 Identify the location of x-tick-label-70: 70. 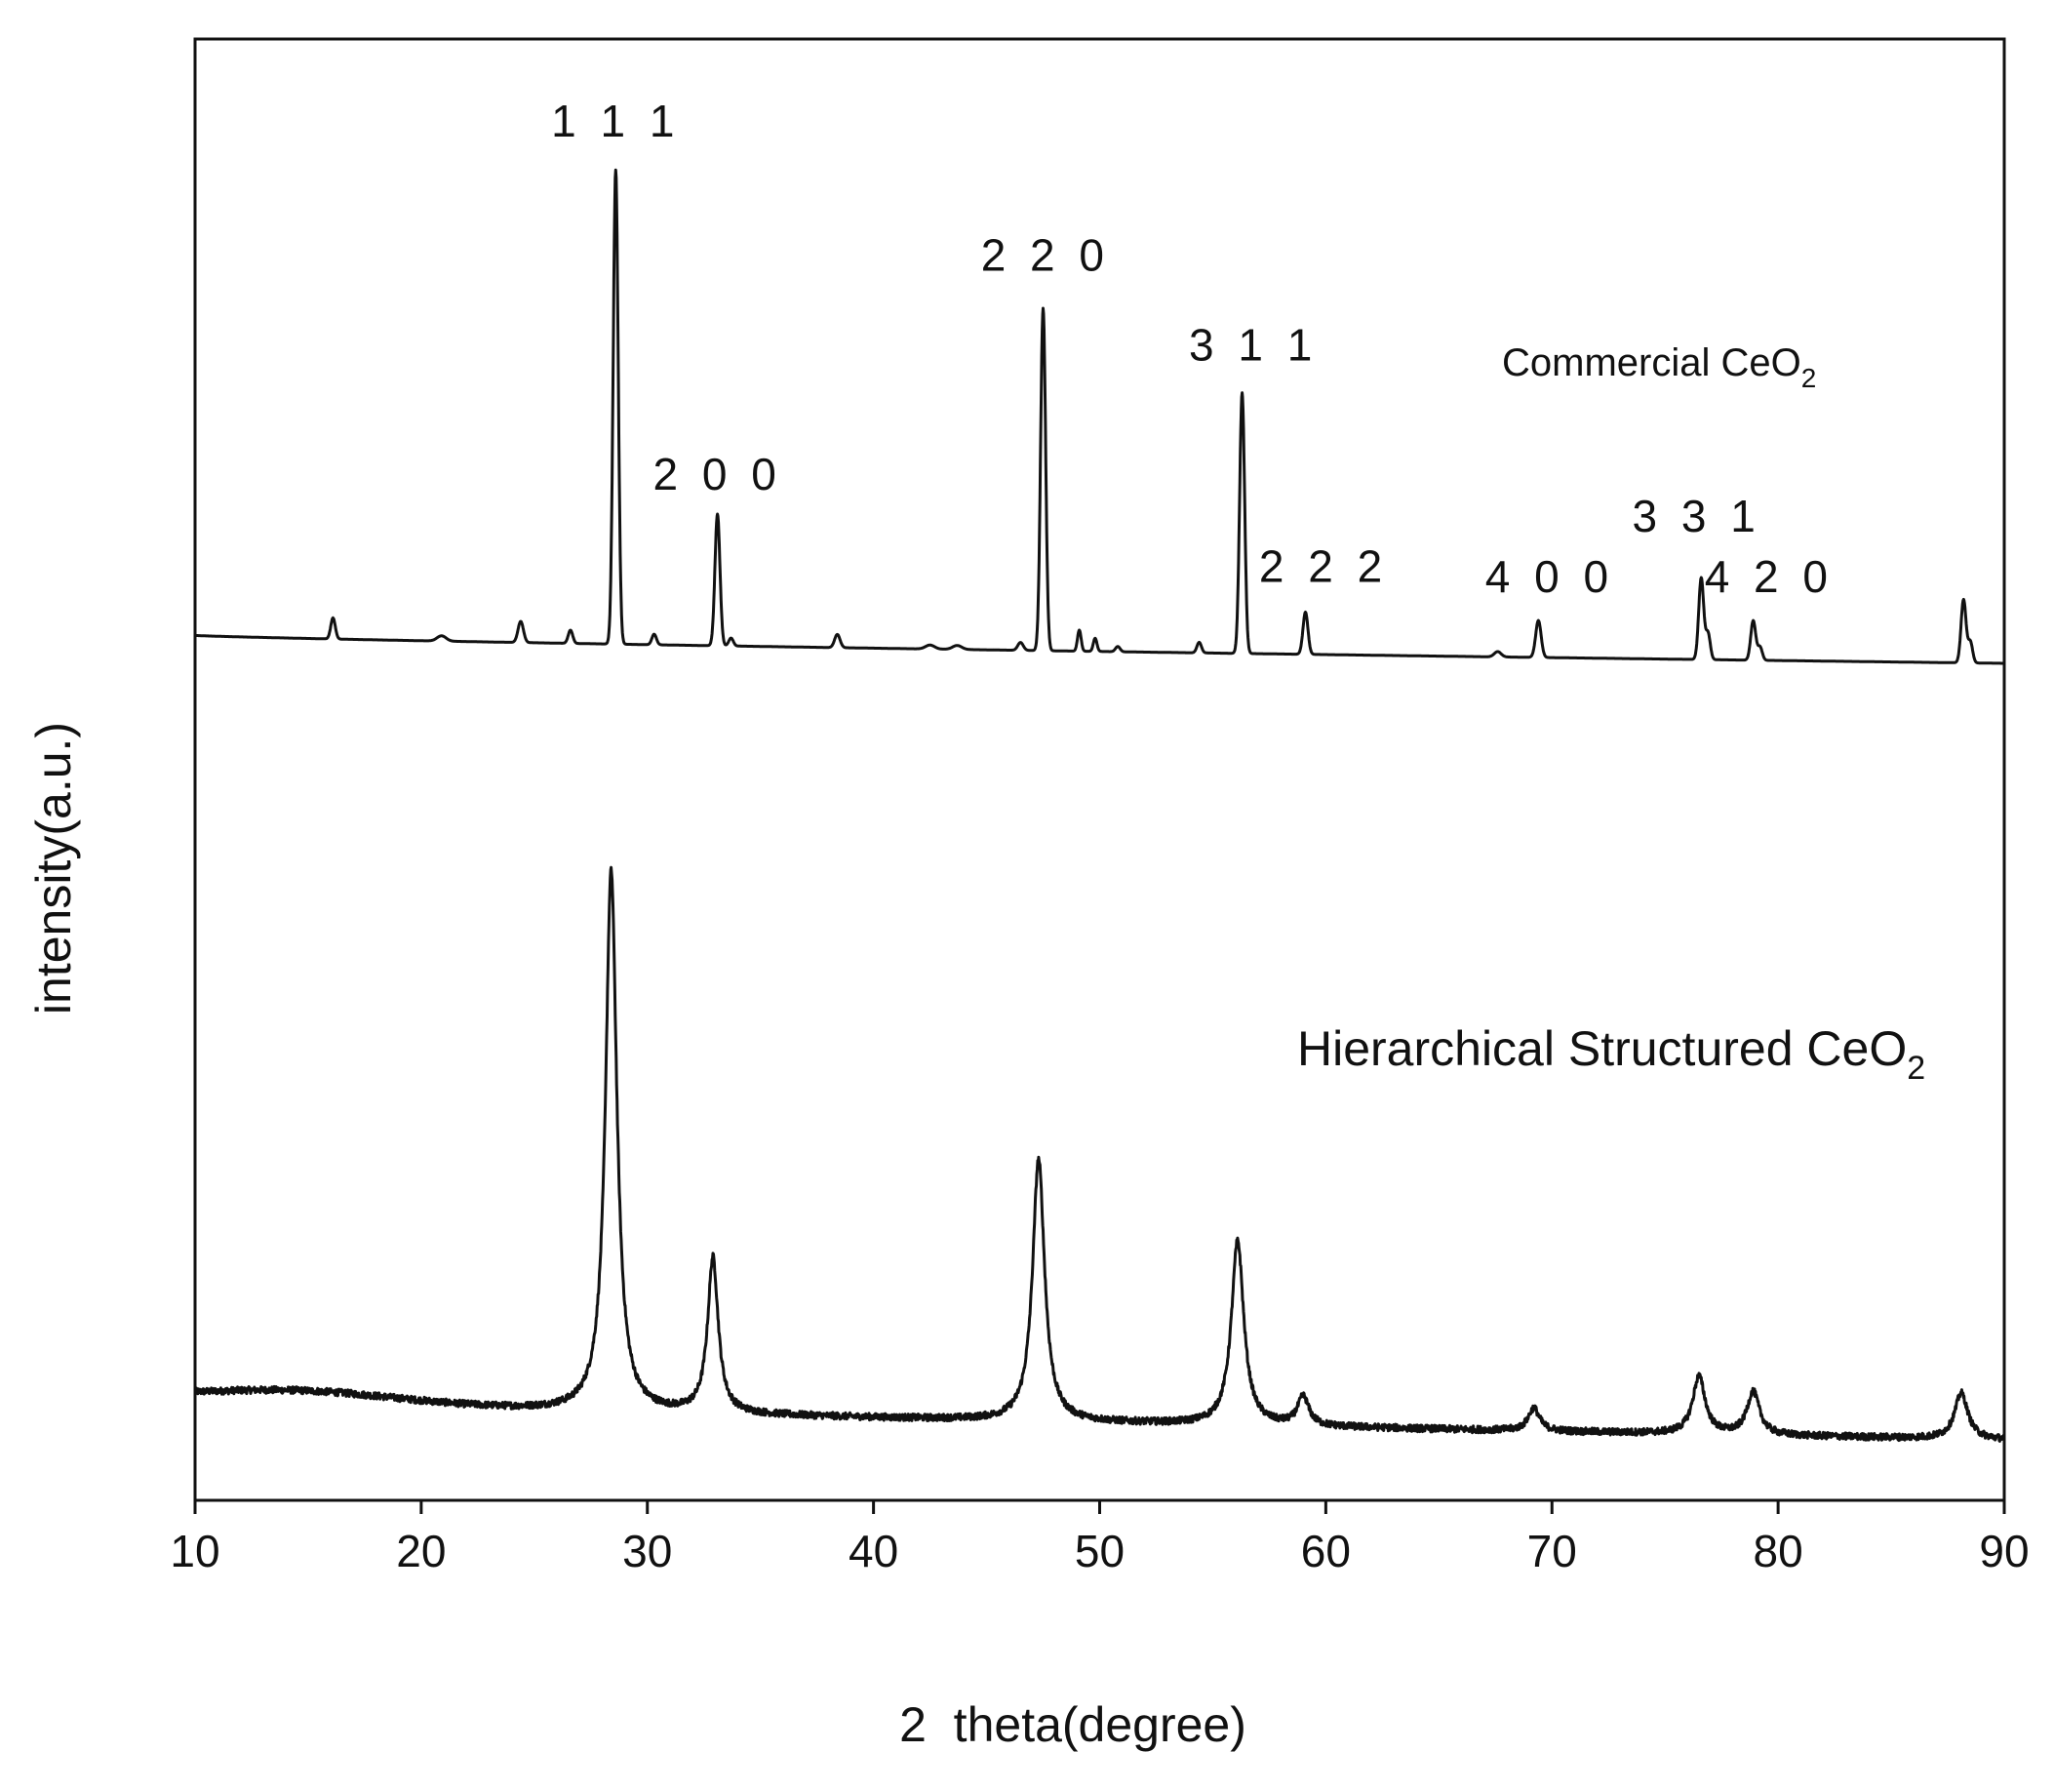
(1552, 1551).